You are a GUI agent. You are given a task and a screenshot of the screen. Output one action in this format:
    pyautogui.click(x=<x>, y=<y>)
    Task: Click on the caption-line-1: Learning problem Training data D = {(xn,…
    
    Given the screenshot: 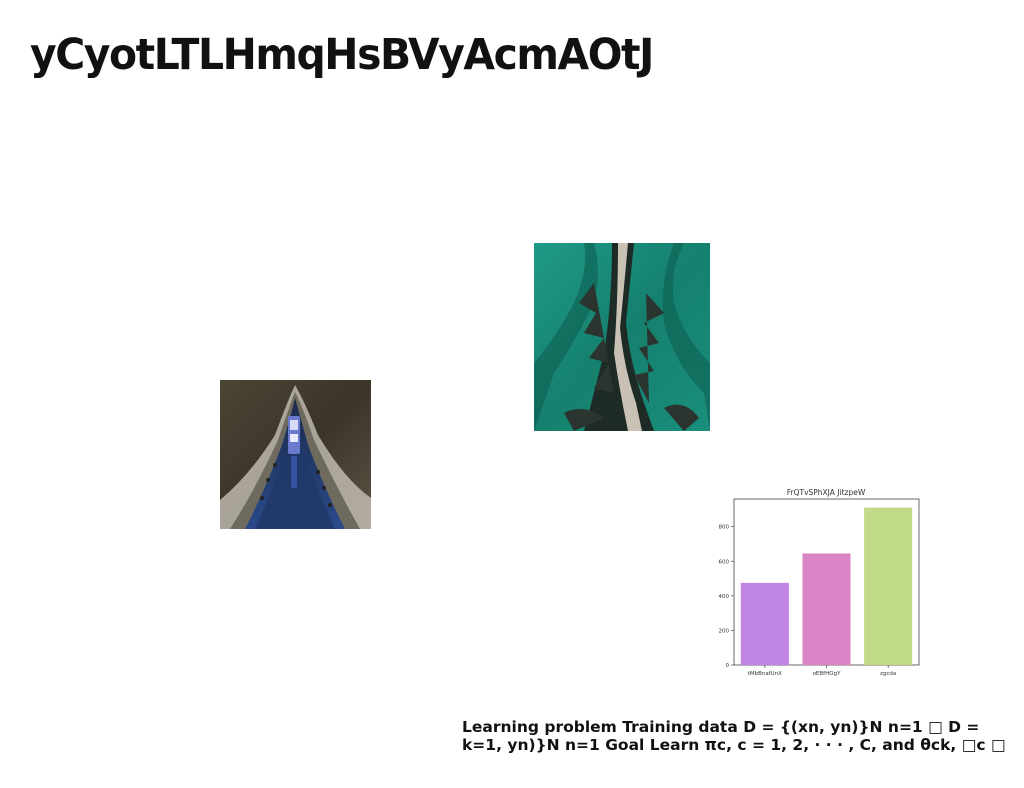 What is the action you would take?
    pyautogui.click(x=721, y=727)
    